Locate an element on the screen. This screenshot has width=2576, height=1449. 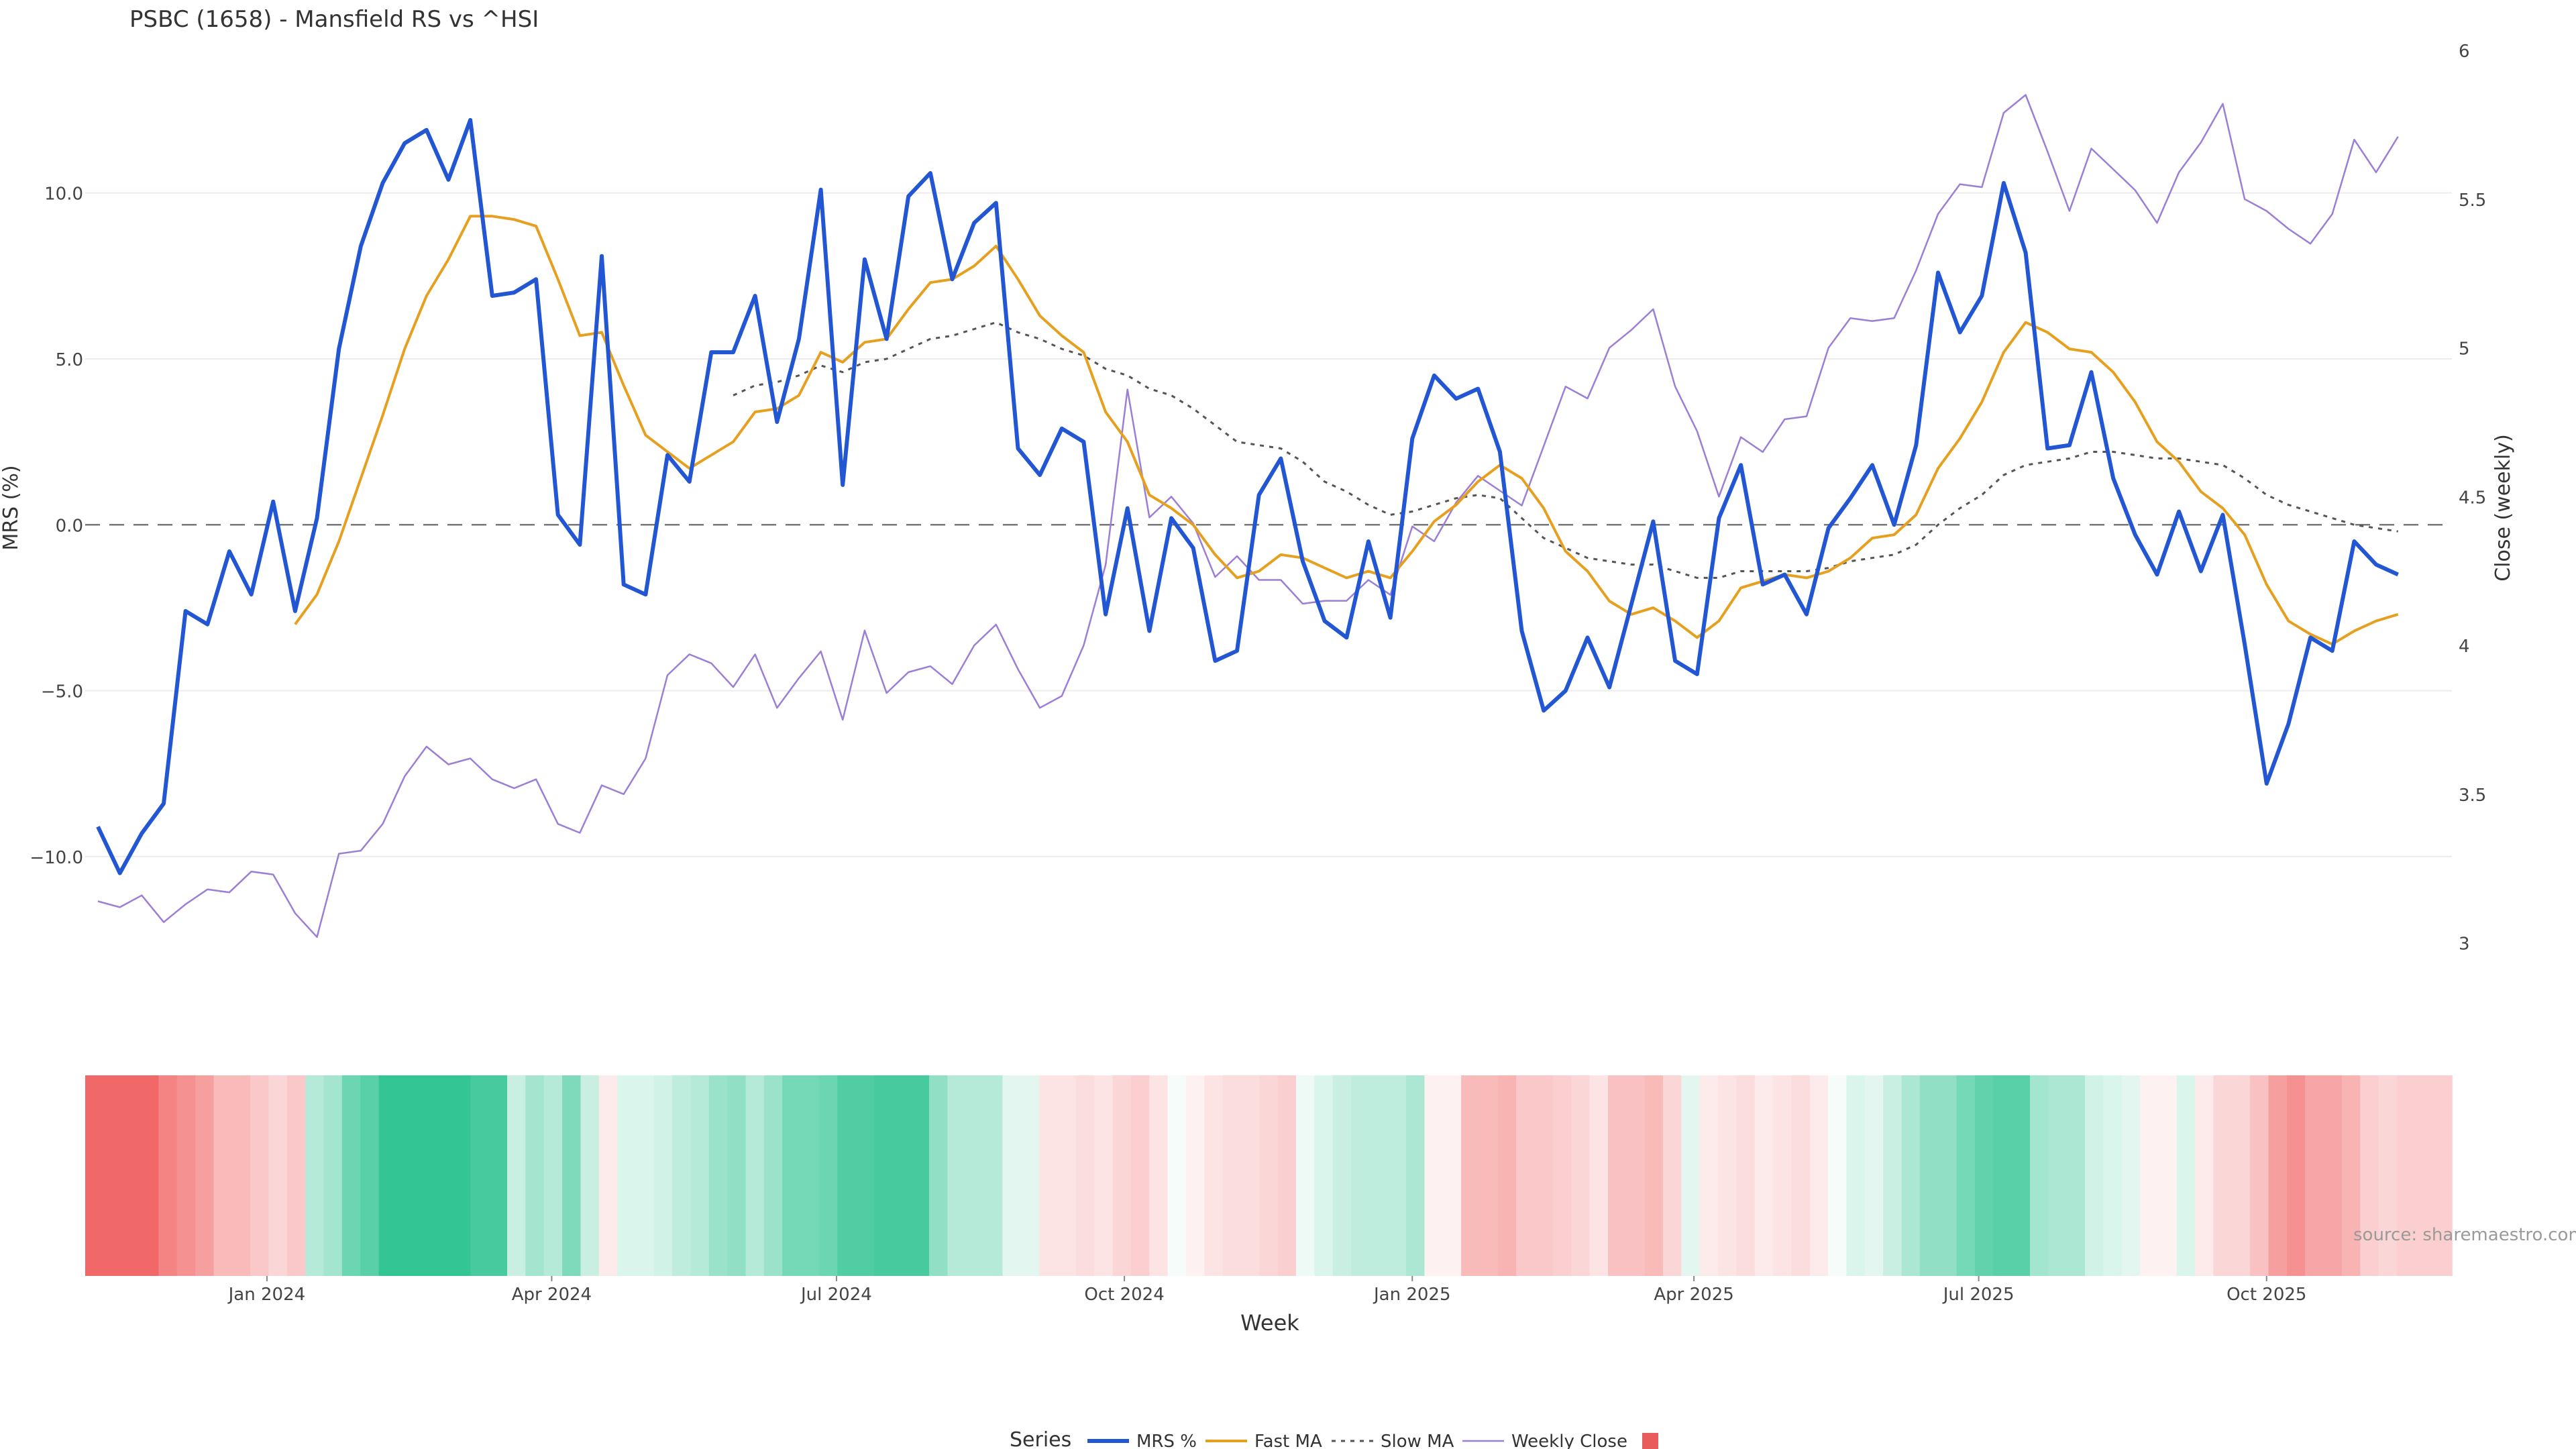
x-tick-label: Jan 2024 is located at coordinates (266, 1295).